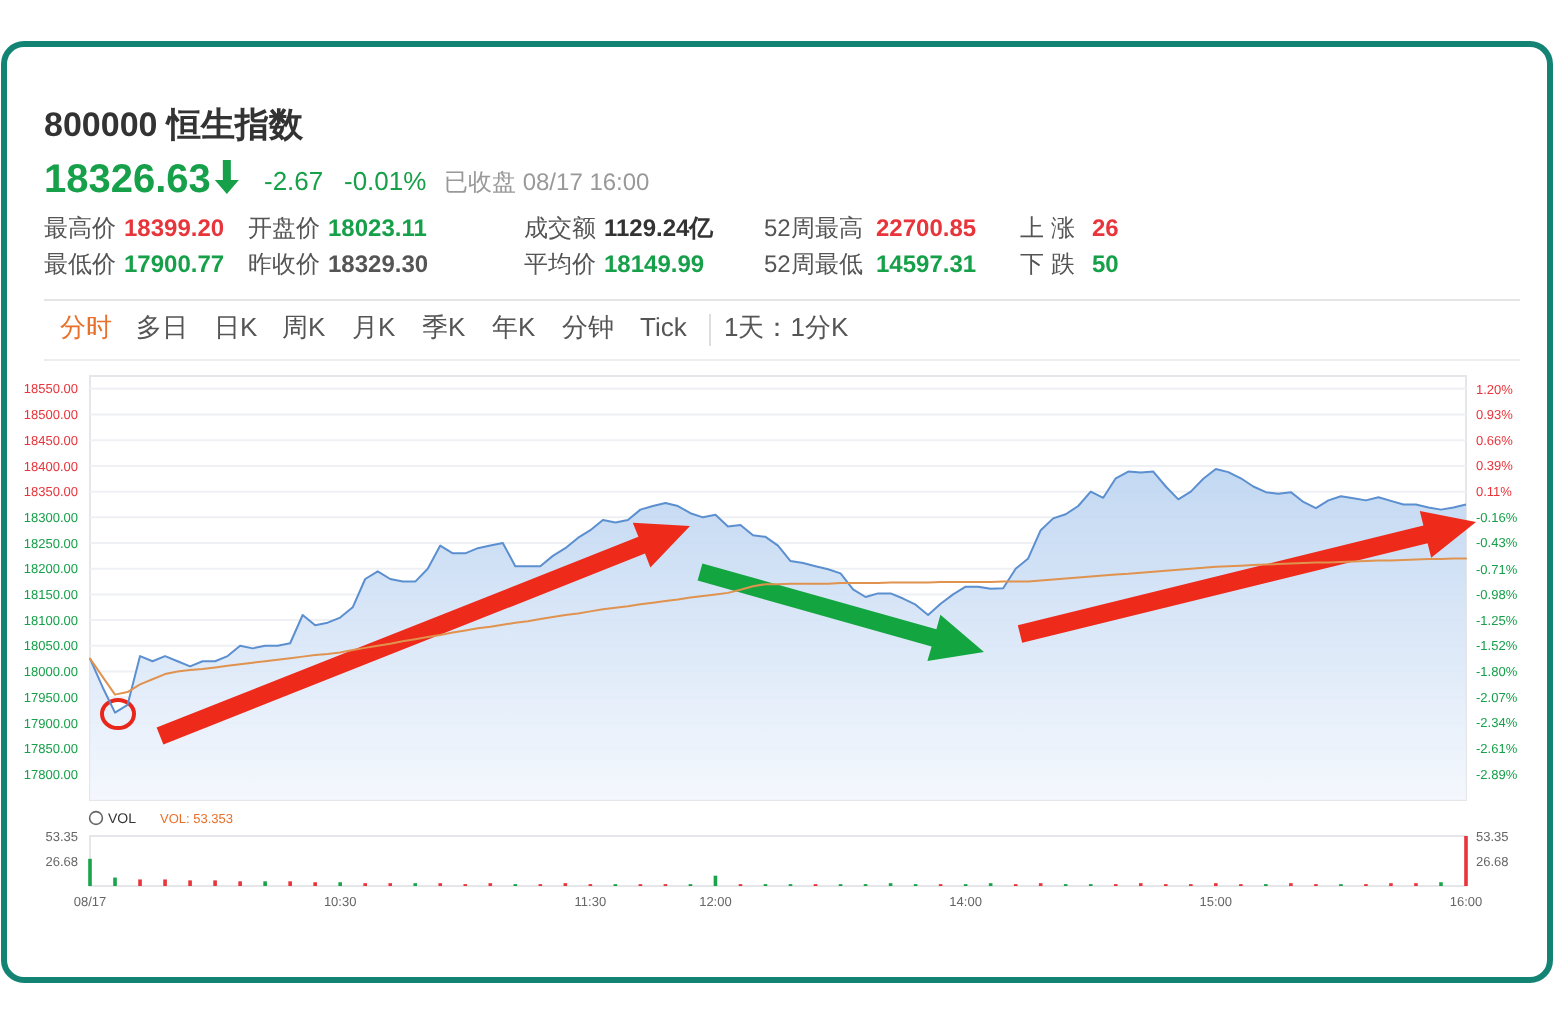  I want to click on text: 分时, so click(86, 327).